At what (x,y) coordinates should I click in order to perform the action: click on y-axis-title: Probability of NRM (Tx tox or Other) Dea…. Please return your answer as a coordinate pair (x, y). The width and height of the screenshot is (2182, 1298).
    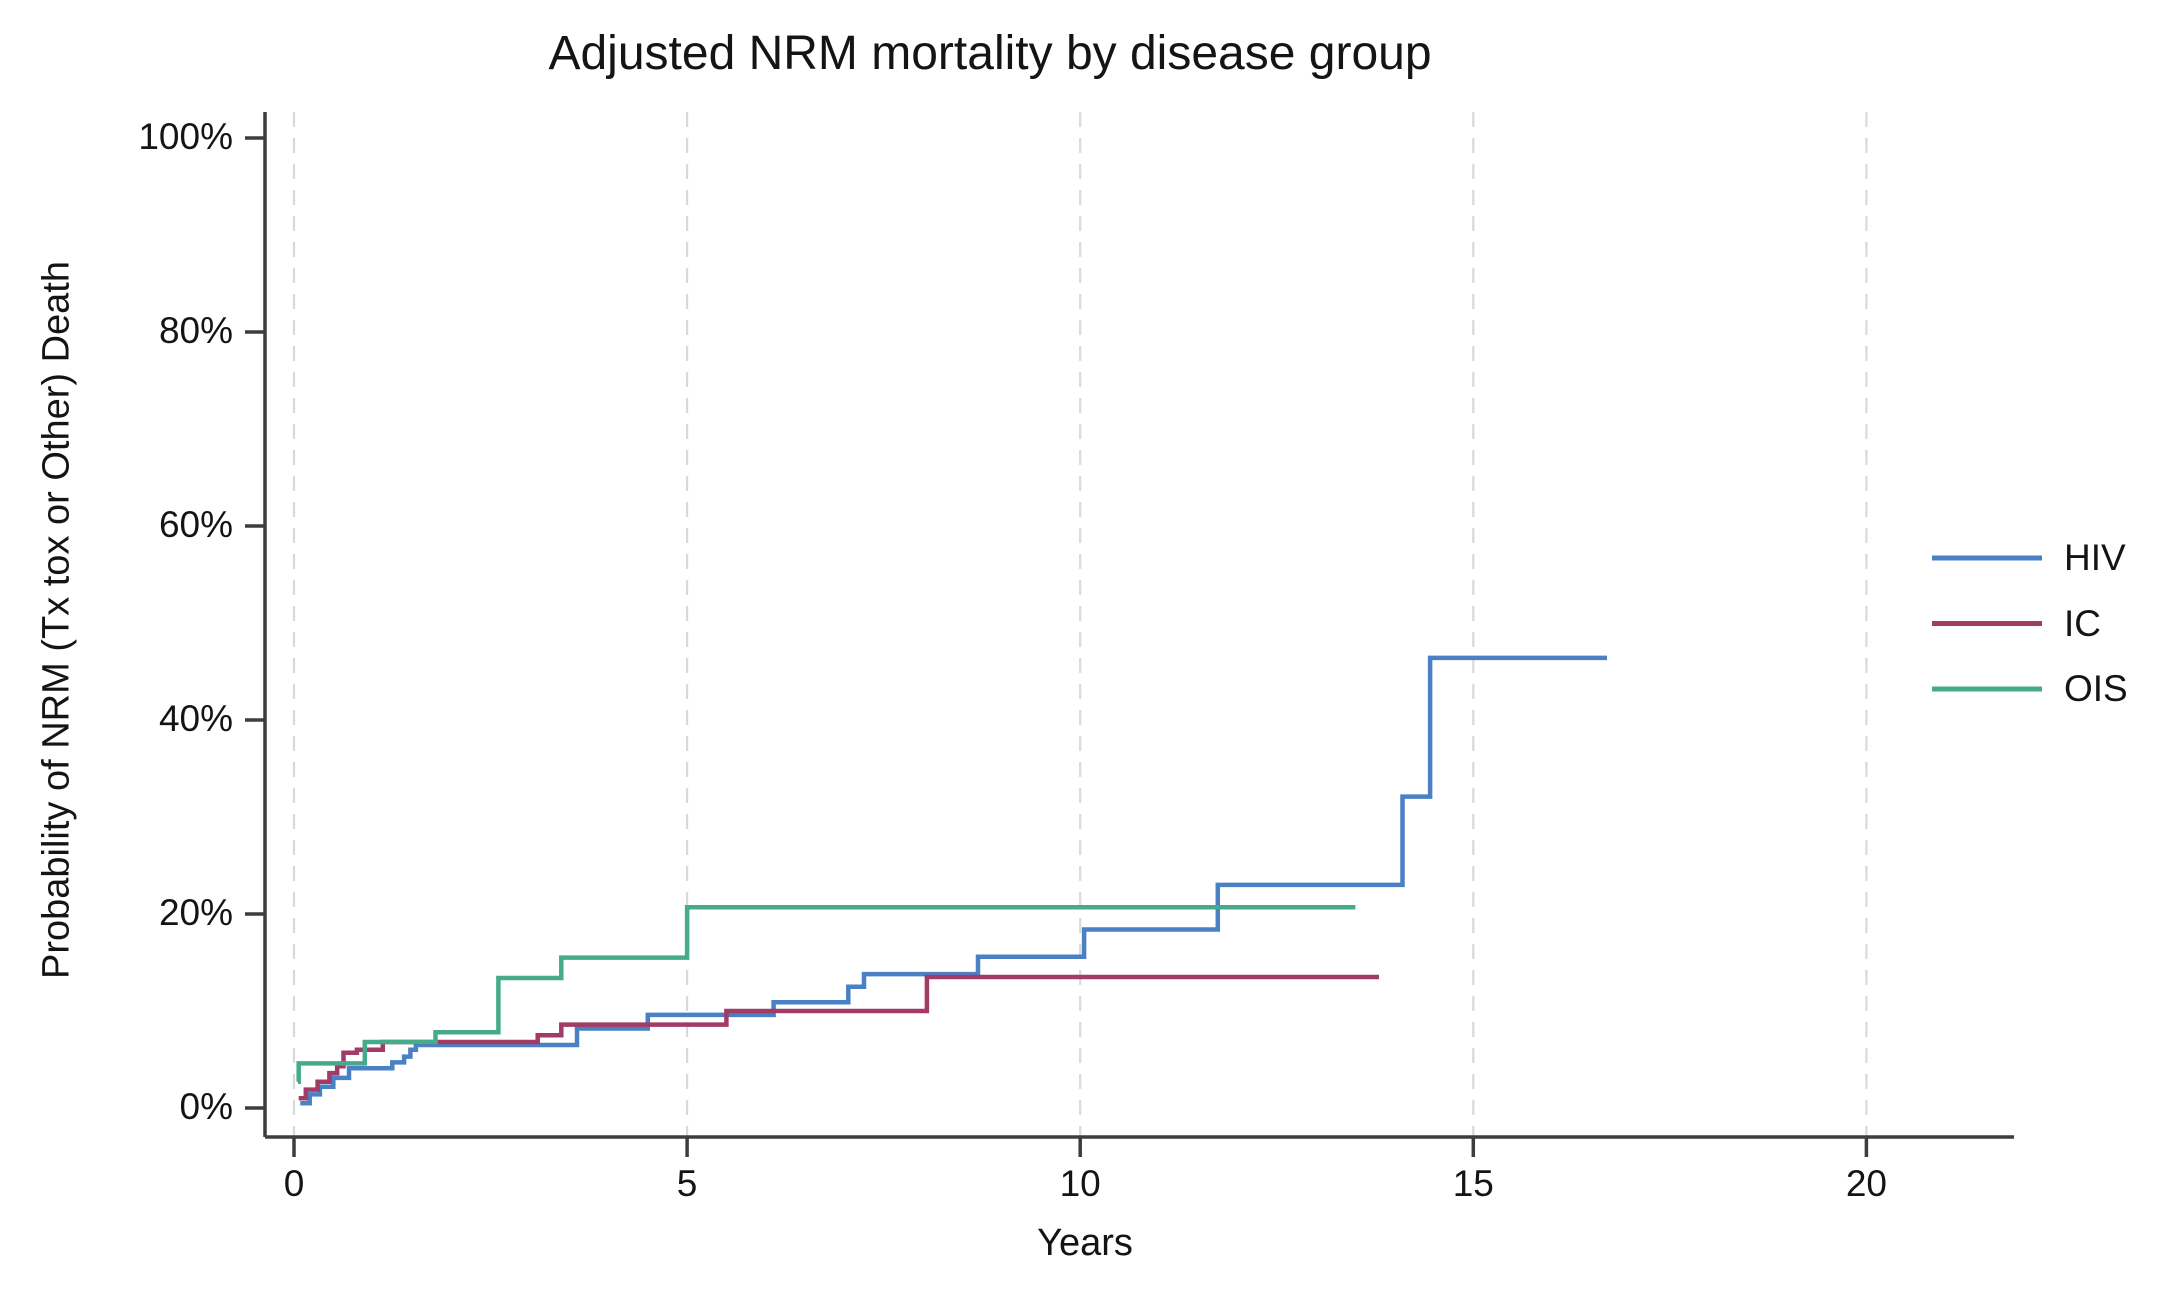
    Looking at the image, I should click on (56, 620).